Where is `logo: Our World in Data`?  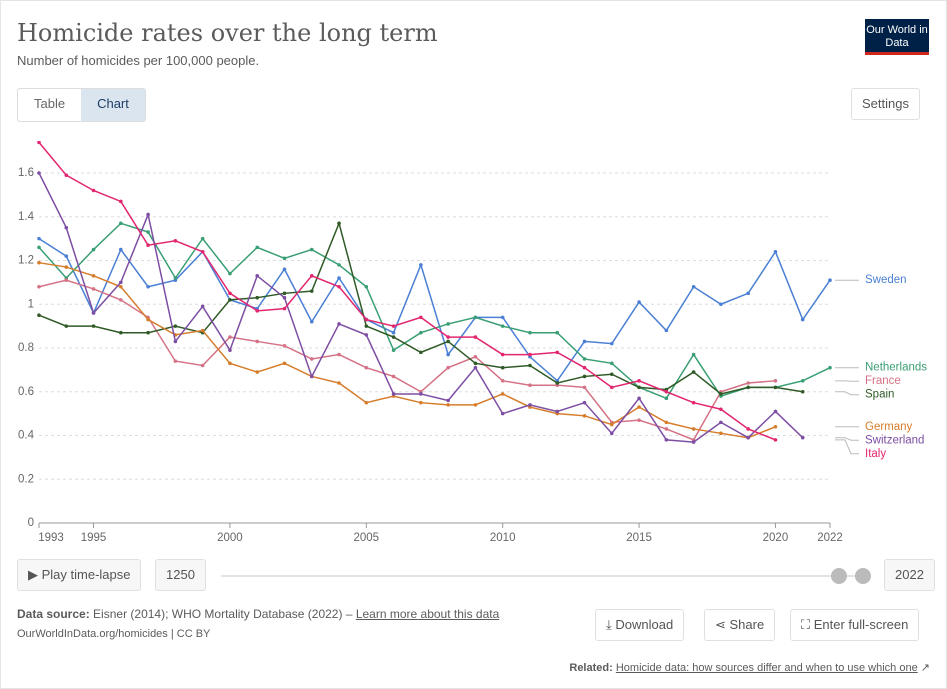
logo: Our World in Data is located at coordinates (897, 37).